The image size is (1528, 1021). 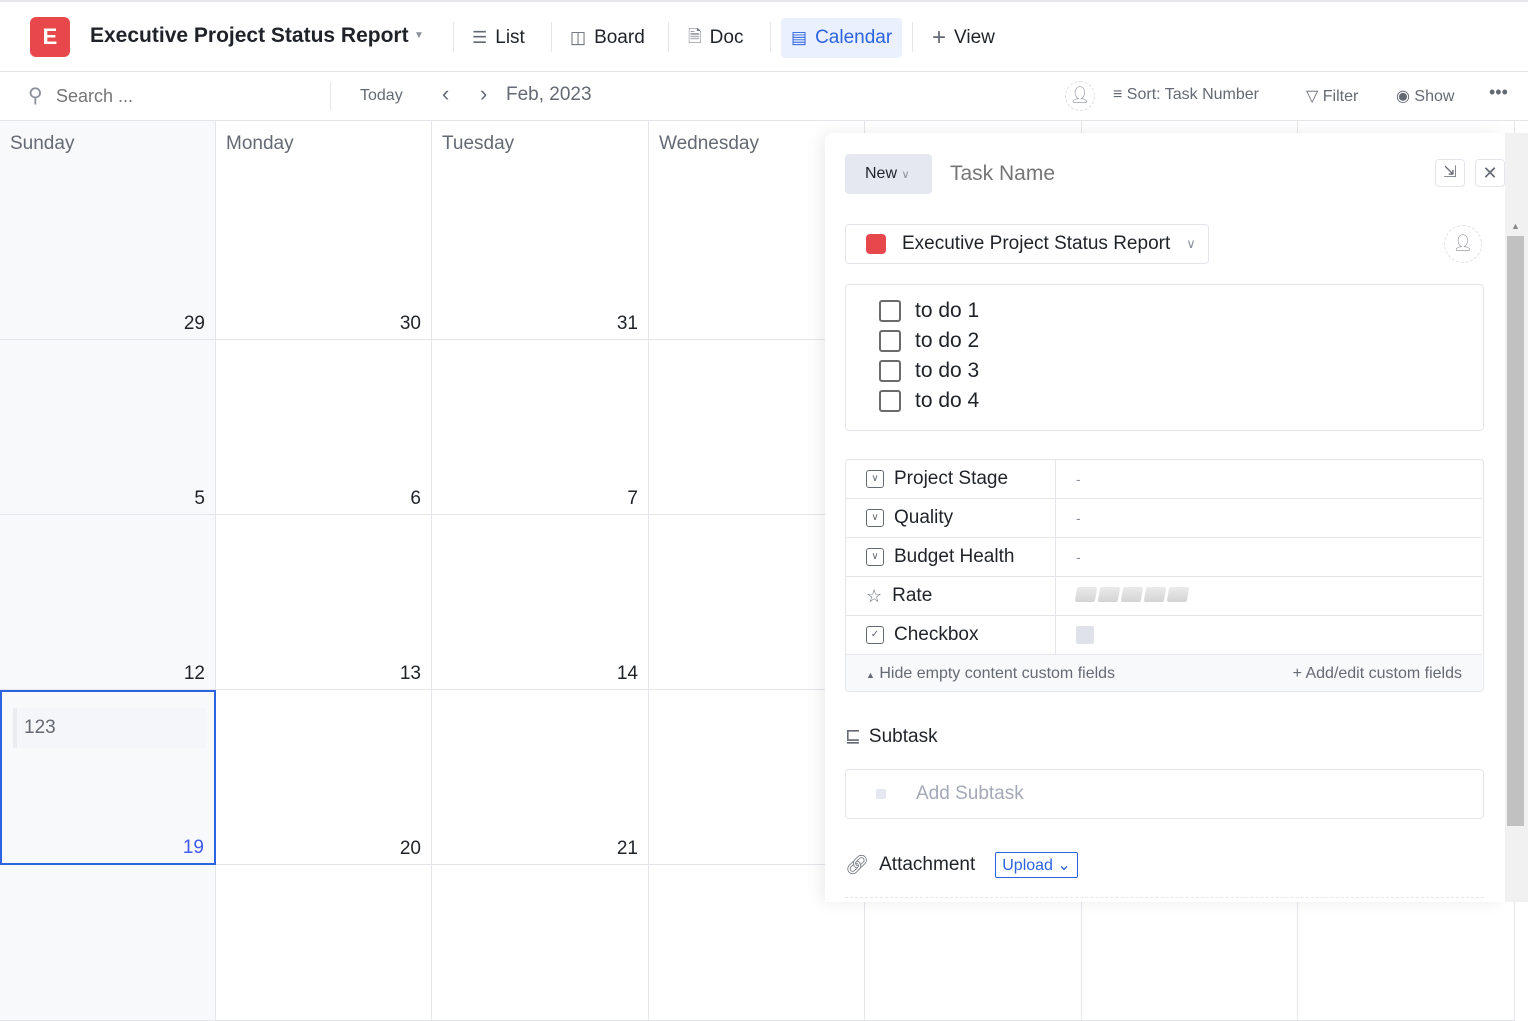 I want to click on dropdown-field-icon: ∨, so click(x=875, y=518).